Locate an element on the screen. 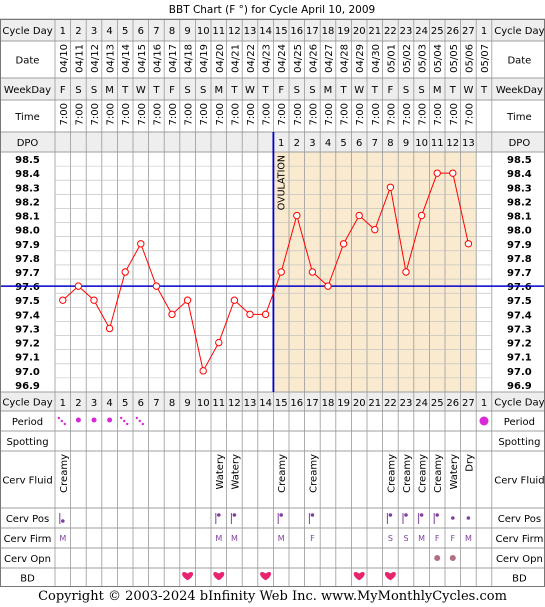  temp-tick-label-right: 97.2 is located at coordinates (519, 344).